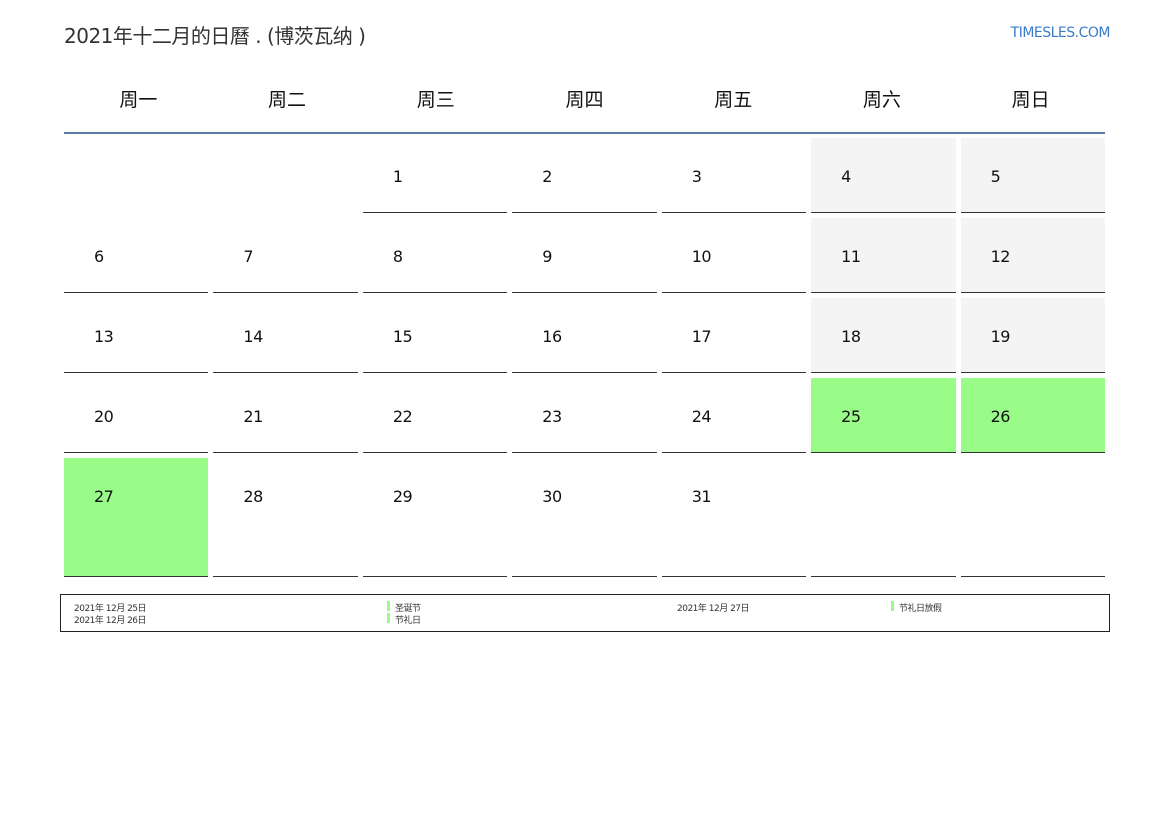 The height and width of the screenshot is (827, 1169). What do you see at coordinates (1032, 335) in the screenshot?
I see `day-cell: 19` at bounding box center [1032, 335].